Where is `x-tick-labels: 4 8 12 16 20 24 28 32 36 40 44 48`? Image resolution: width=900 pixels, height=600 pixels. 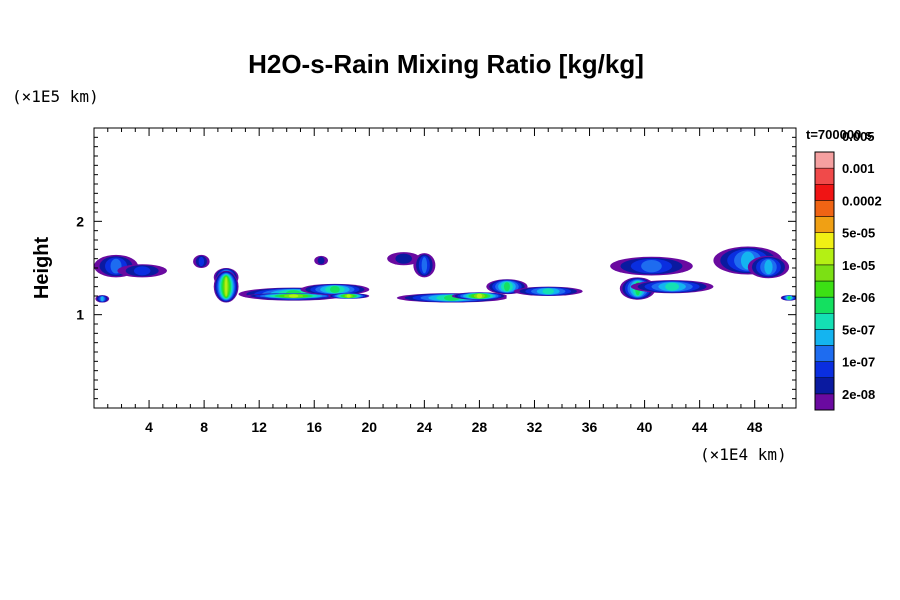
x-tick-labels: 4 8 12 16 20 24 28 32 36 40 44 48 is located at coordinates (454, 427).